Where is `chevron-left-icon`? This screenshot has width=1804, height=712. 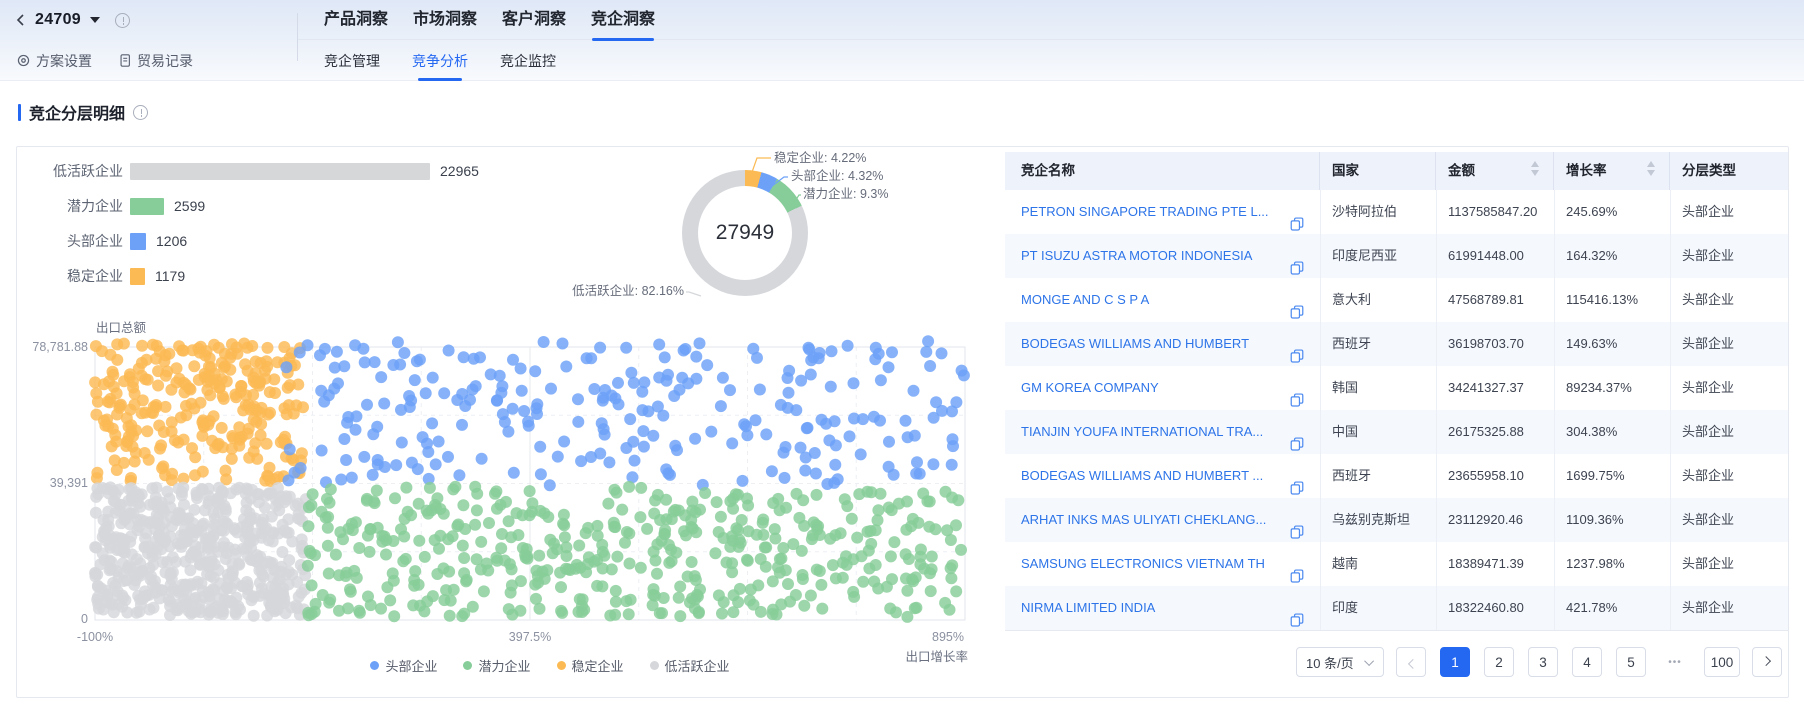
chevron-left-icon is located at coordinates (20, 20).